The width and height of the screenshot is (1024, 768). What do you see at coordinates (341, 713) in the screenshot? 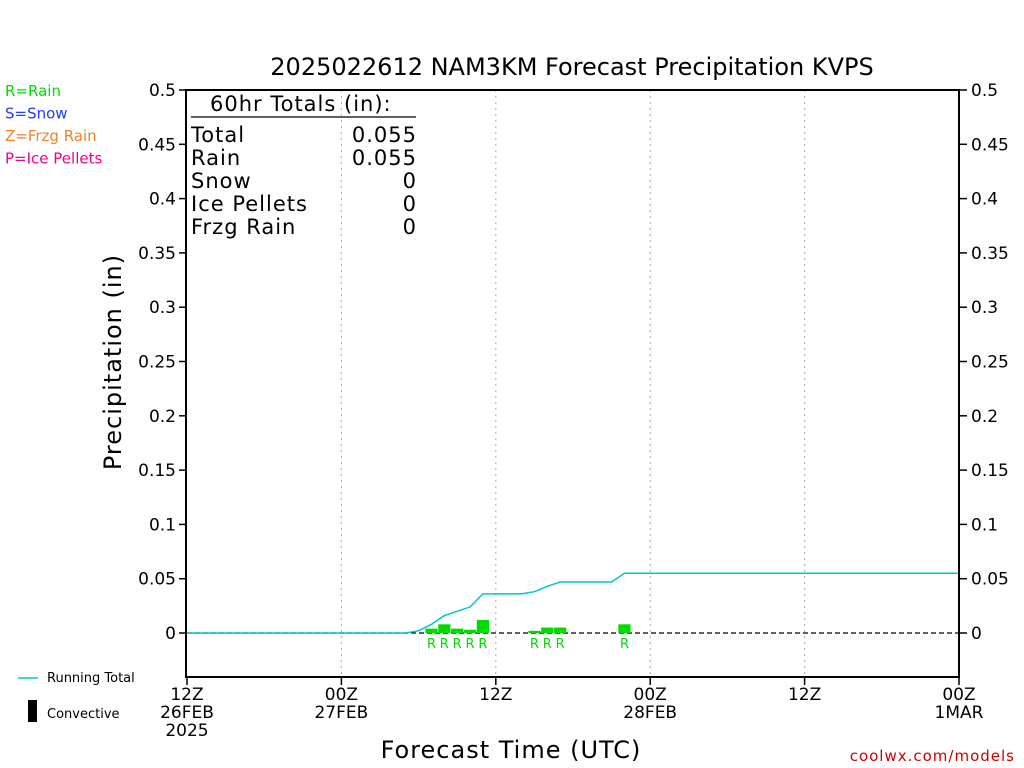
I see `x-tick-label: 27FEB` at bounding box center [341, 713].